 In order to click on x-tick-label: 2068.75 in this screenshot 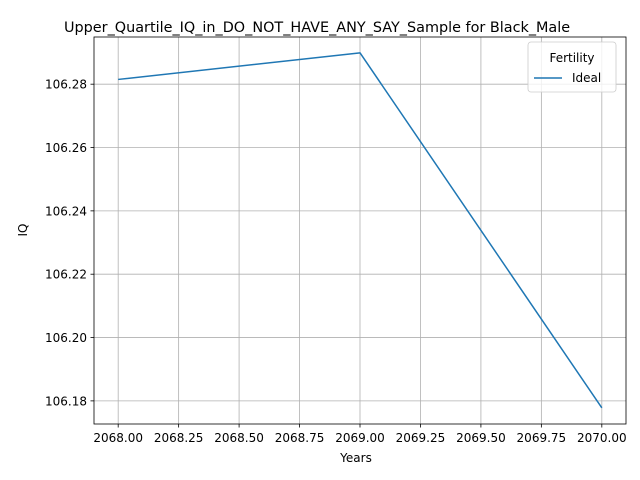, I will do `click(300, 438)`.